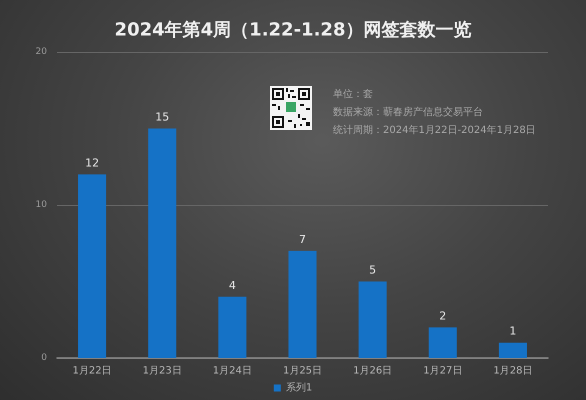 This screenshot has height=400, width=586. I want to click on y-tick-label: 20, so click(42, 52).